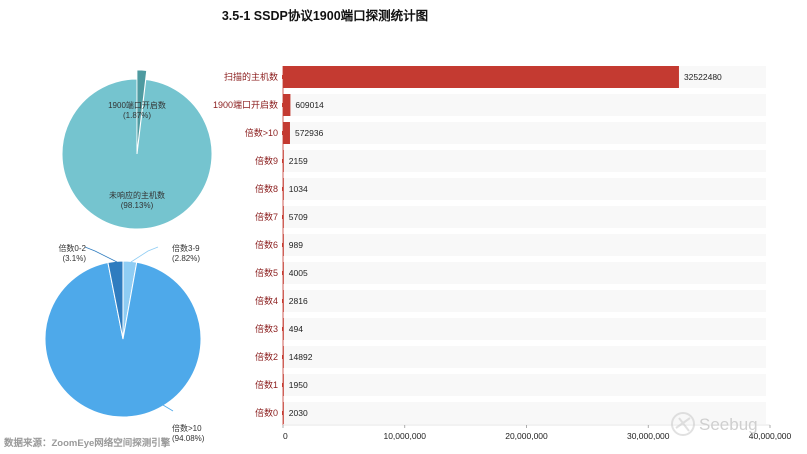  I want to click on bar-row: 倍数5 4005, so click(510, 273).